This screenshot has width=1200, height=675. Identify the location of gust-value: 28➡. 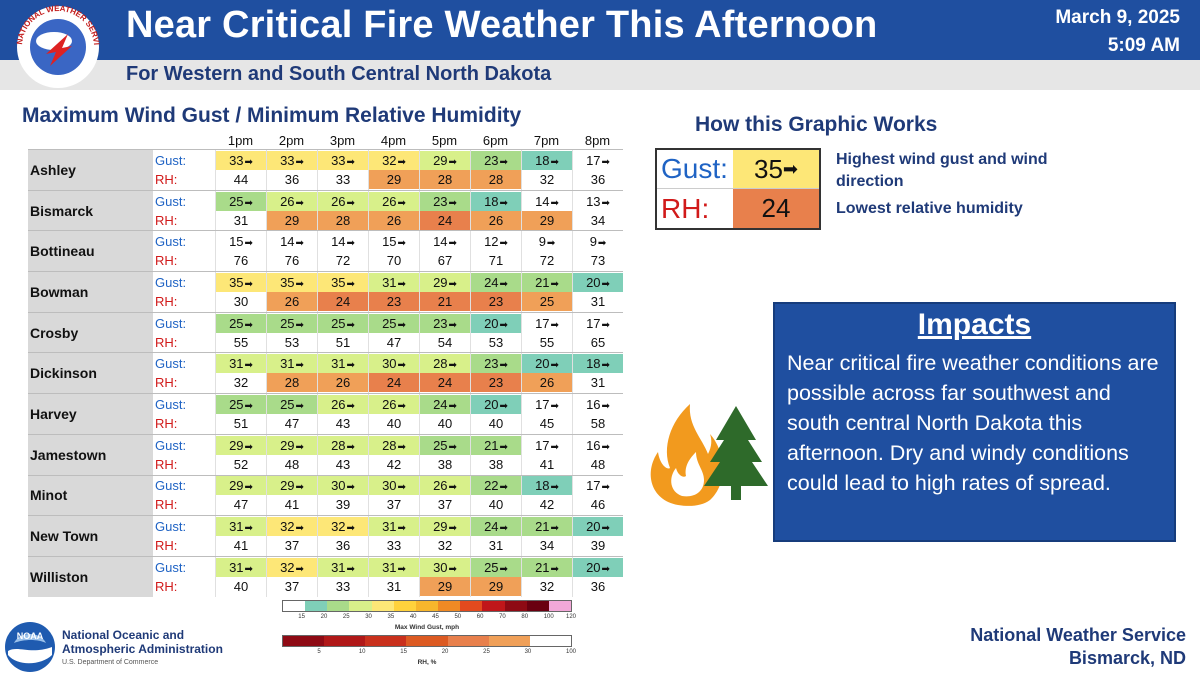
(445, 364).